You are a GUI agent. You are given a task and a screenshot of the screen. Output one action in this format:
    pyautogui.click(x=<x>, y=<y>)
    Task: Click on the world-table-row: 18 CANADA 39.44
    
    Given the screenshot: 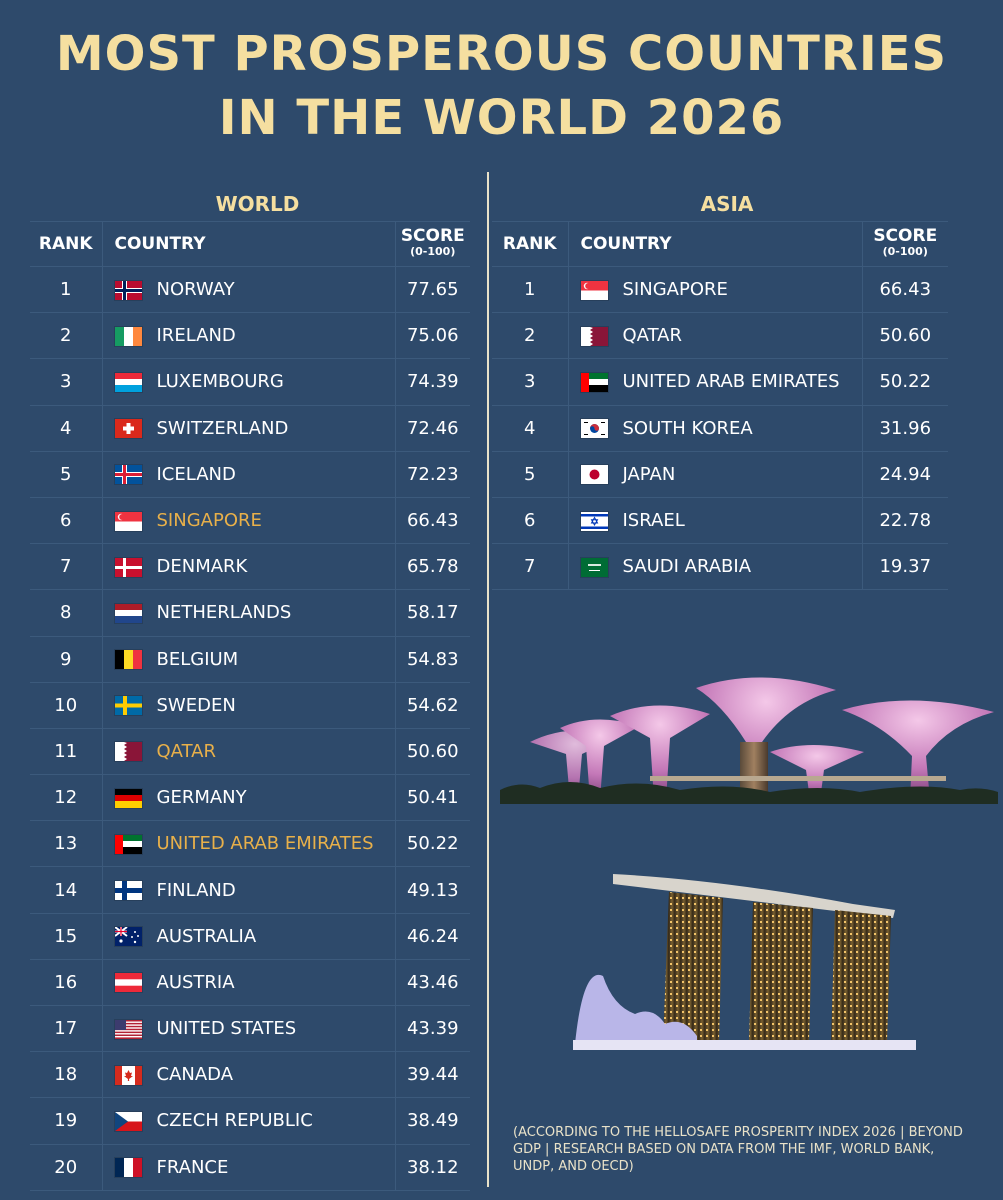 What is the action you would take?
    pyautogui.click(x=250, y=1075)
    